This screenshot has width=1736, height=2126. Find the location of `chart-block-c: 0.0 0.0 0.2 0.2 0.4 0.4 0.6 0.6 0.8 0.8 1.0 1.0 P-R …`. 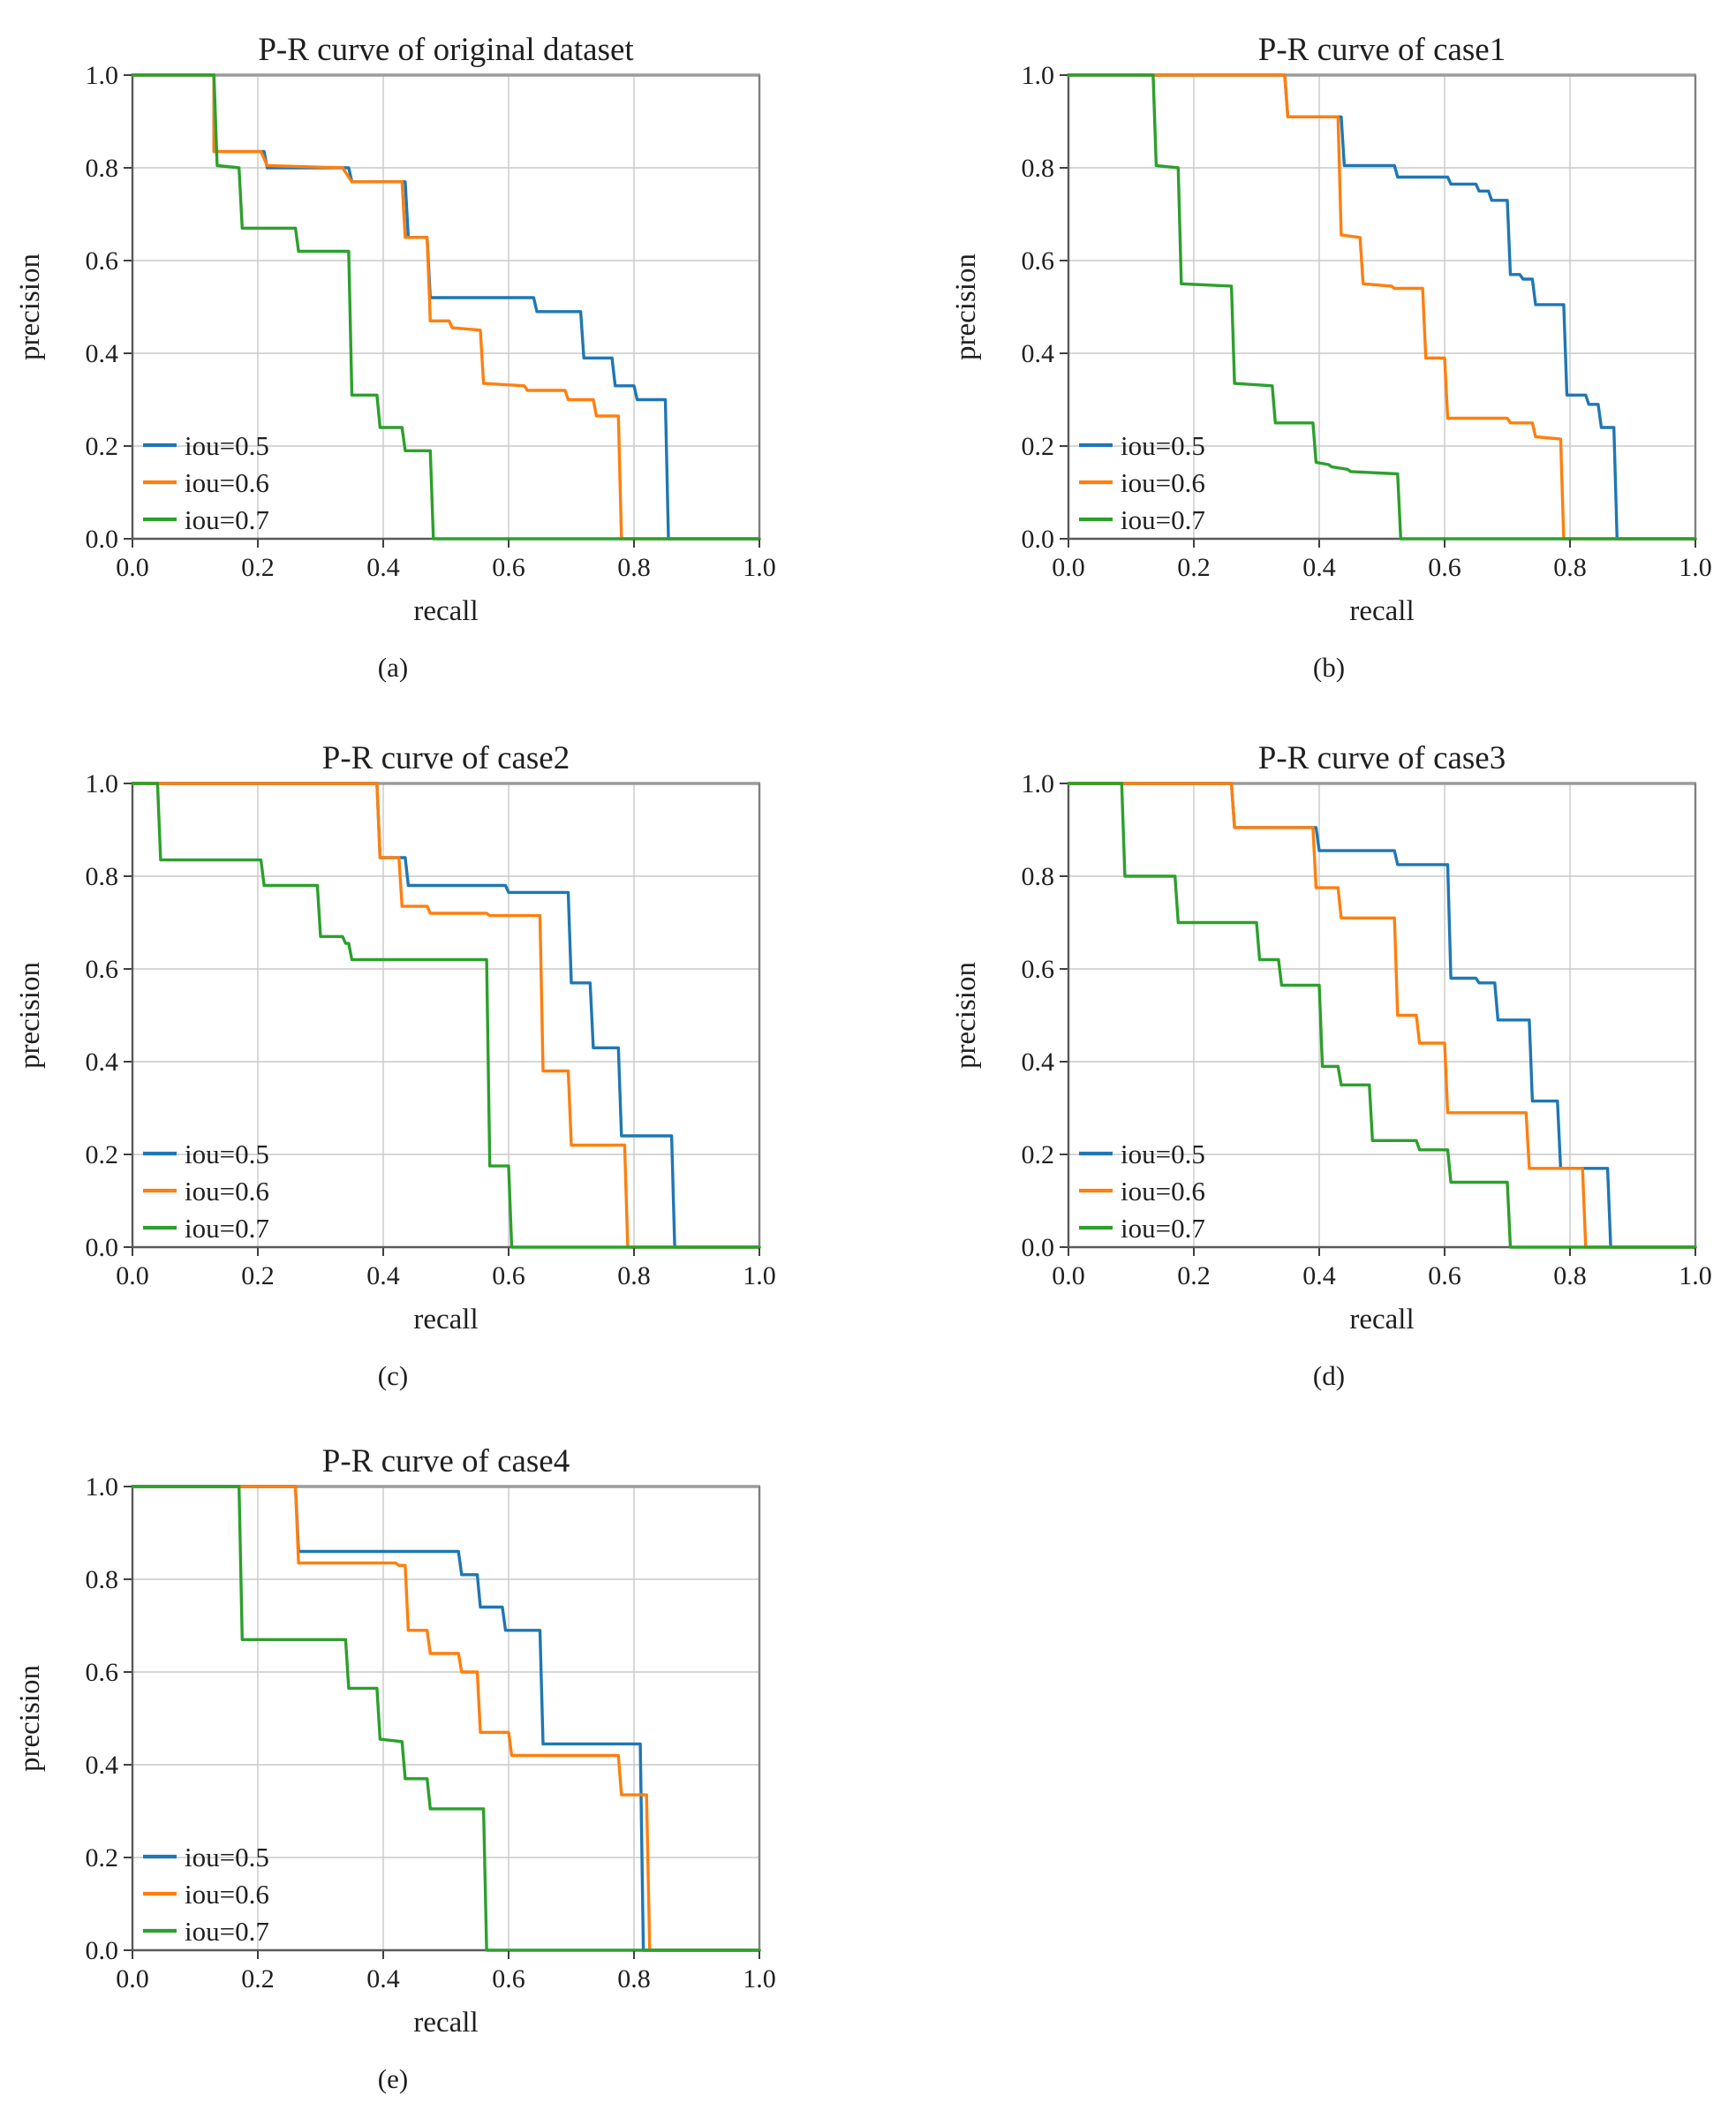

chart-block-c: 0.0 0.0 0.2 0.2 0.4 0.4 0.6 0.6 0.8 0.8 1.0 1.0 P-R … is located at coordinates (393, 1066).